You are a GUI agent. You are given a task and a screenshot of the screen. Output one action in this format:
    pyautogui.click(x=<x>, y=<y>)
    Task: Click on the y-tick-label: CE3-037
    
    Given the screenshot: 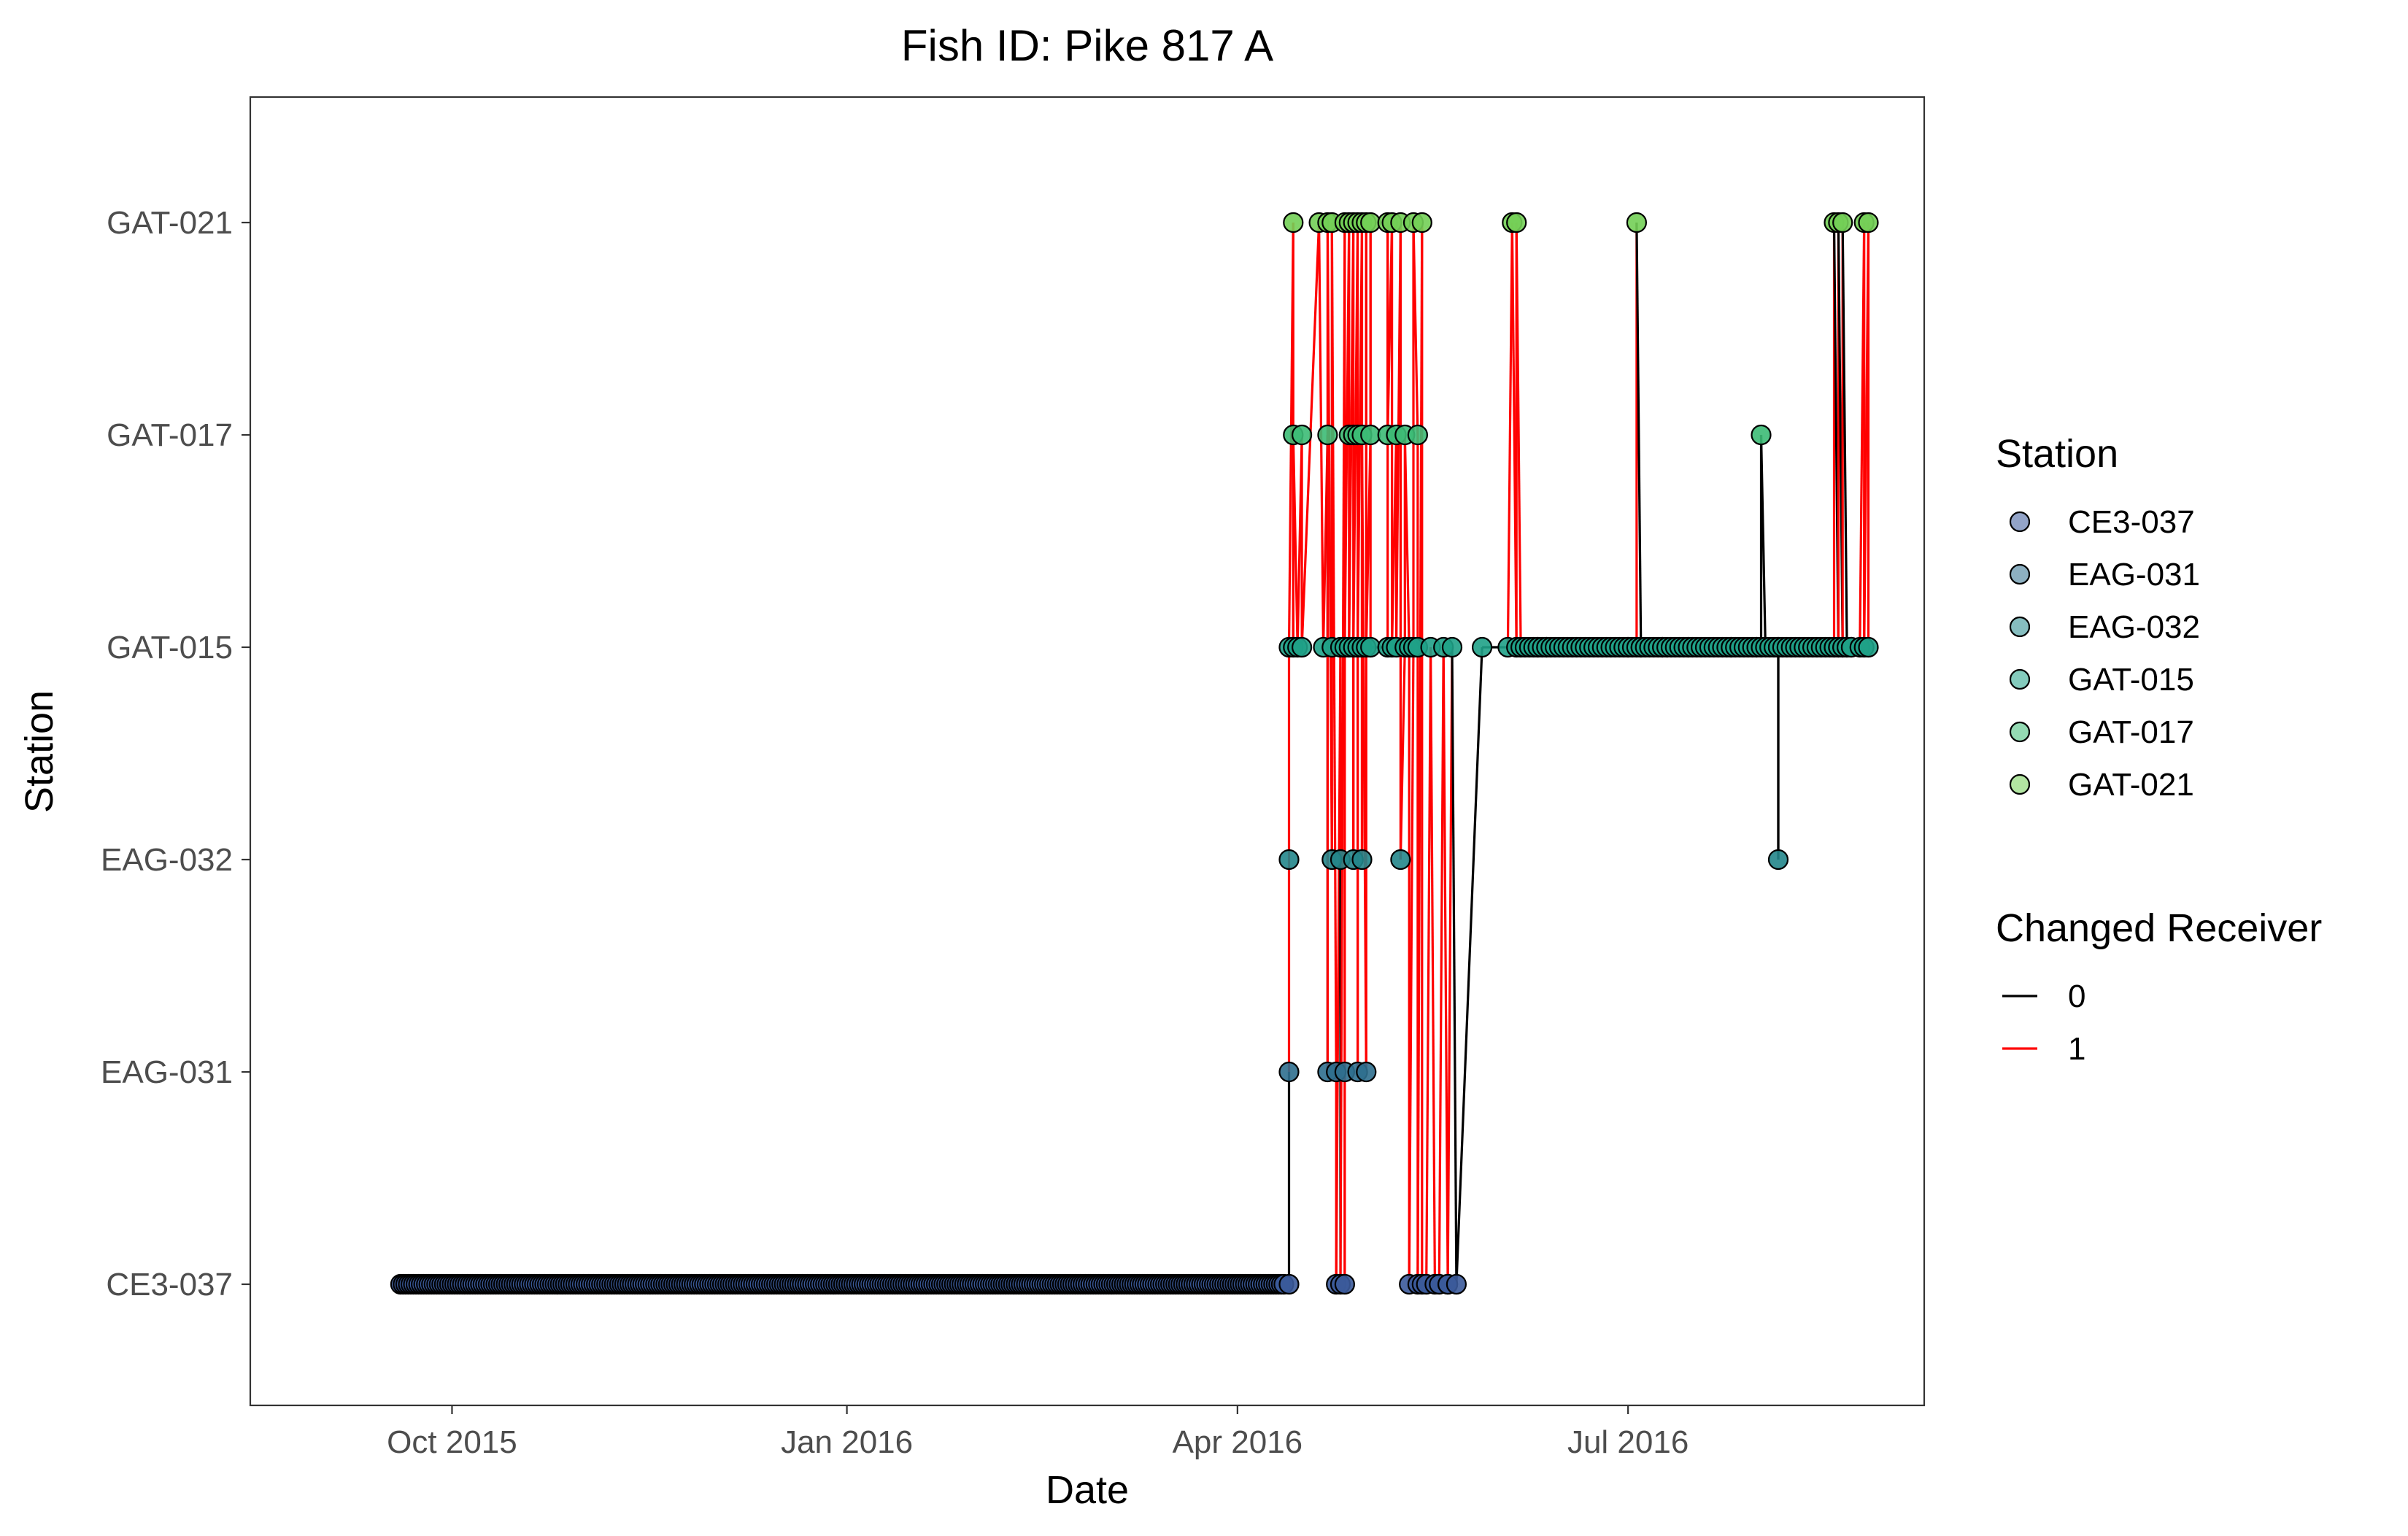 What is the action you would take?
    pyautogui.click(x=169, y=1284)
    